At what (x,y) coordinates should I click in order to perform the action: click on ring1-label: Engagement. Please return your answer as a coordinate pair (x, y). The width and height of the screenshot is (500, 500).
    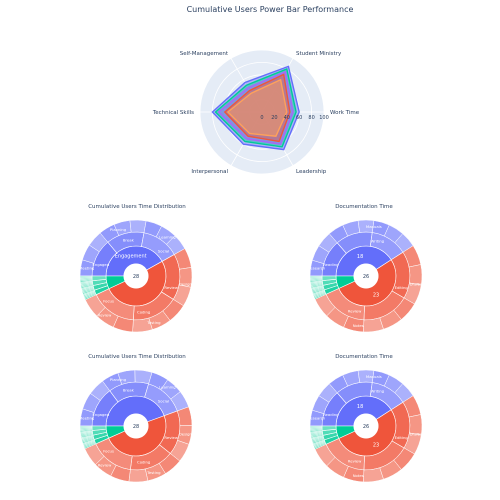
    Looking at the image, I should click on (131, 257).